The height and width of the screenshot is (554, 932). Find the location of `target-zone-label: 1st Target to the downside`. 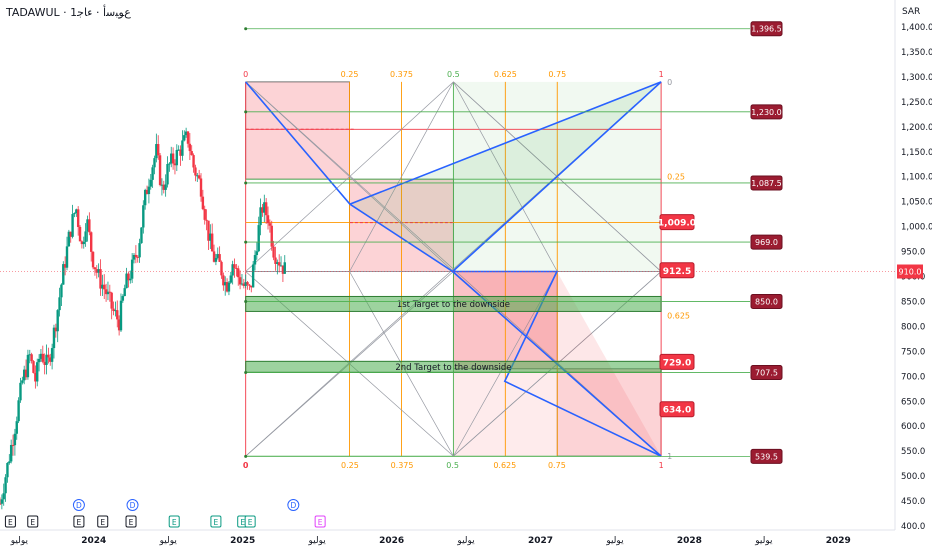

target-zone-label: 1st Target to the downside is located at coordinates (453, 305).